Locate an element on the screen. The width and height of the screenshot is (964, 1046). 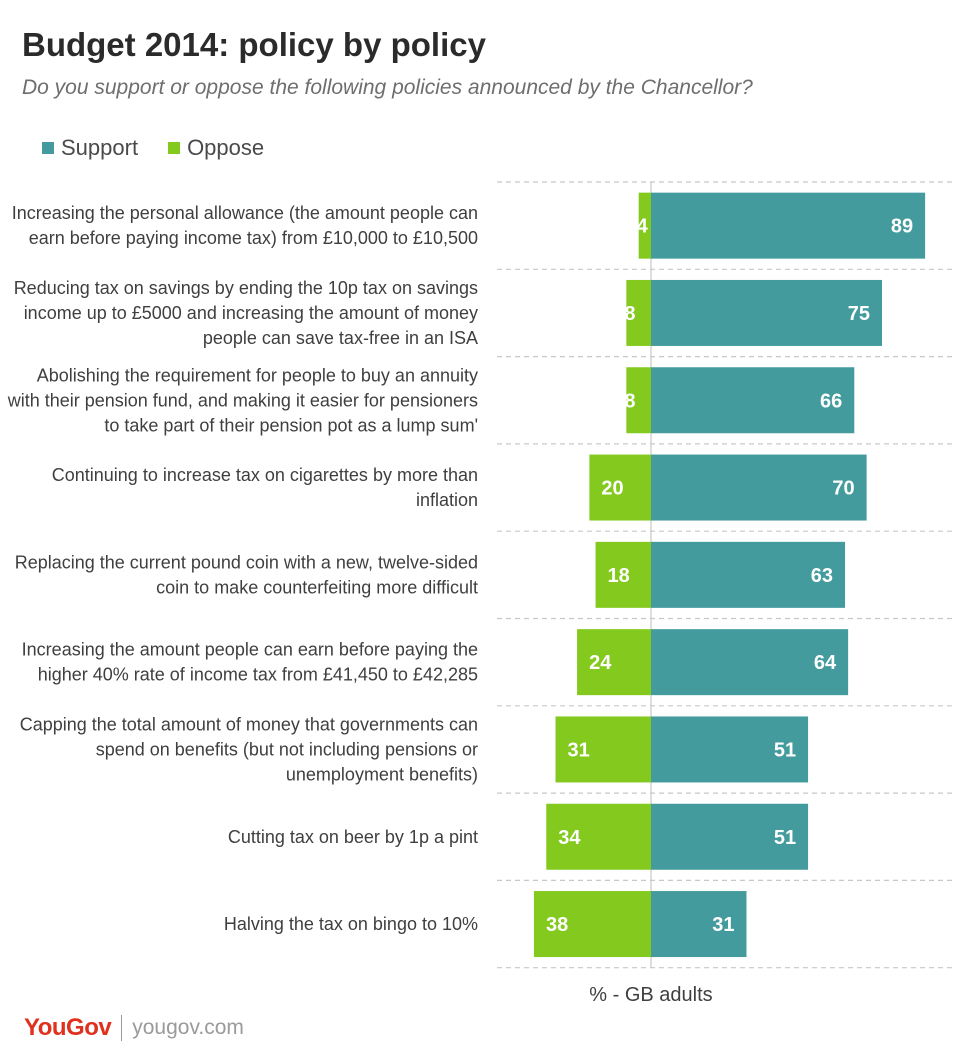
chart-title: Budget 2014: policy by policy is located at coordinates (254, 44).